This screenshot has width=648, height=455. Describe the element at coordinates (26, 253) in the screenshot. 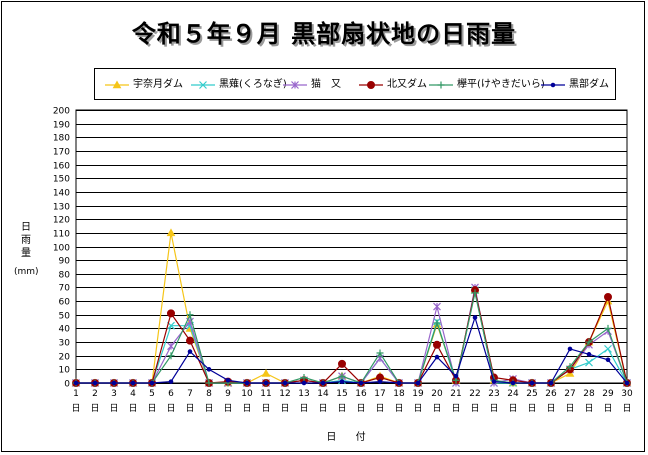

I see `y-axis-label-line: 量` at that location.